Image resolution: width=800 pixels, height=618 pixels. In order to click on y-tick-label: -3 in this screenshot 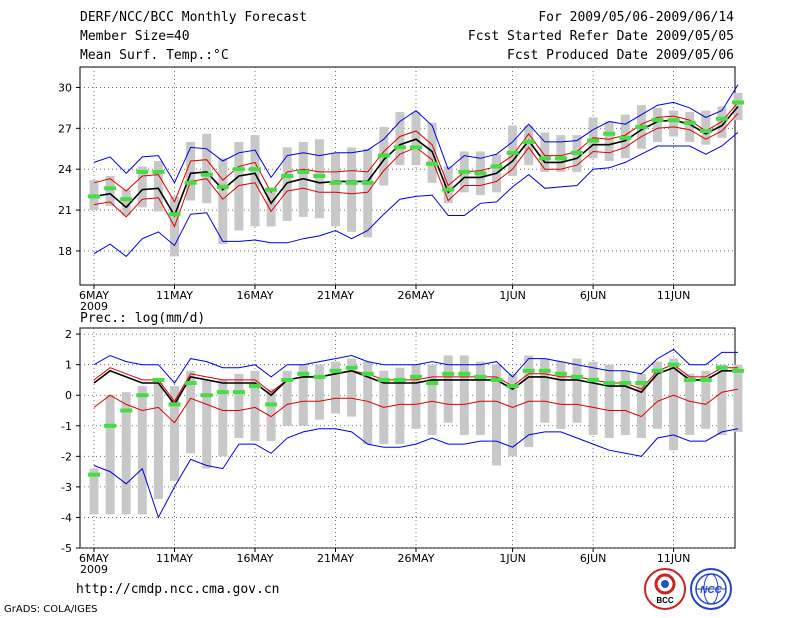, I will do `click(66, 487)`.